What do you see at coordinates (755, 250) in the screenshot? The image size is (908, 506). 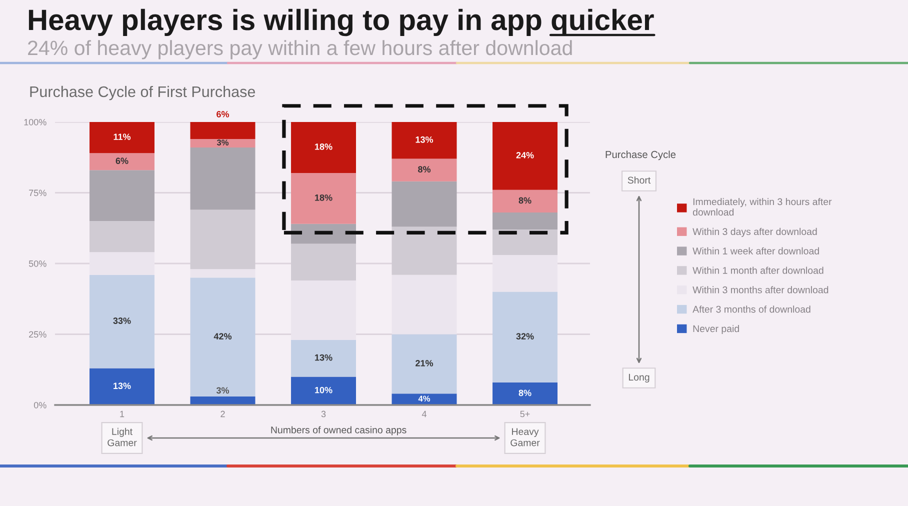 I see `legend-label: Within 1 week after download` at bounding box center [755, 250].